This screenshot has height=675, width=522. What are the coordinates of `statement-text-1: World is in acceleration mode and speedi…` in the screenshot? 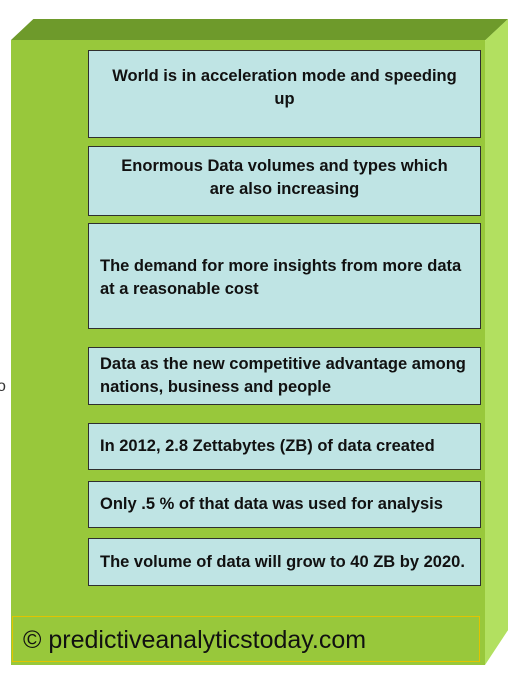 It's located at (284, 87).